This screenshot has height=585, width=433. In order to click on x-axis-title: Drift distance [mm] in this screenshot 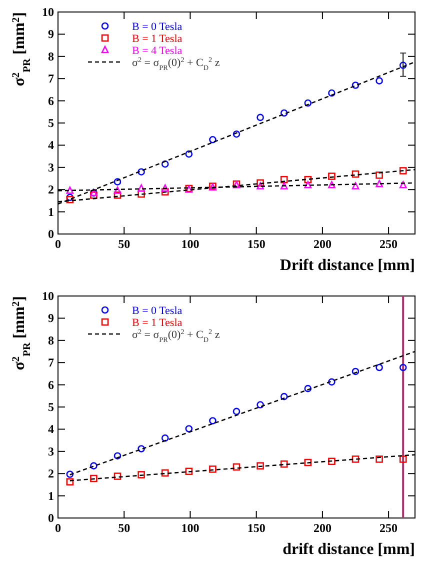, I will do `click(347, 265)`.